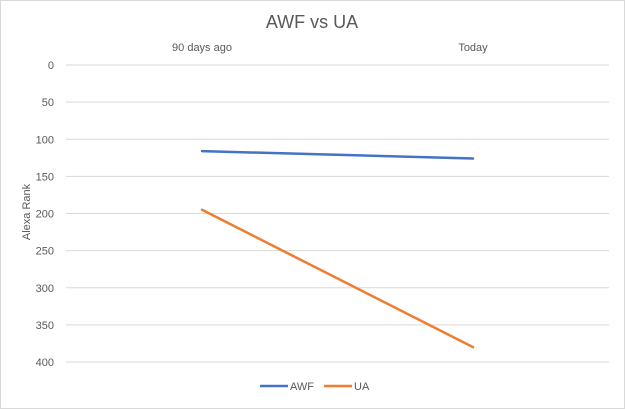 The image size is (625, 409). I want to click on y-tick-label: 400, so click(45, 363).